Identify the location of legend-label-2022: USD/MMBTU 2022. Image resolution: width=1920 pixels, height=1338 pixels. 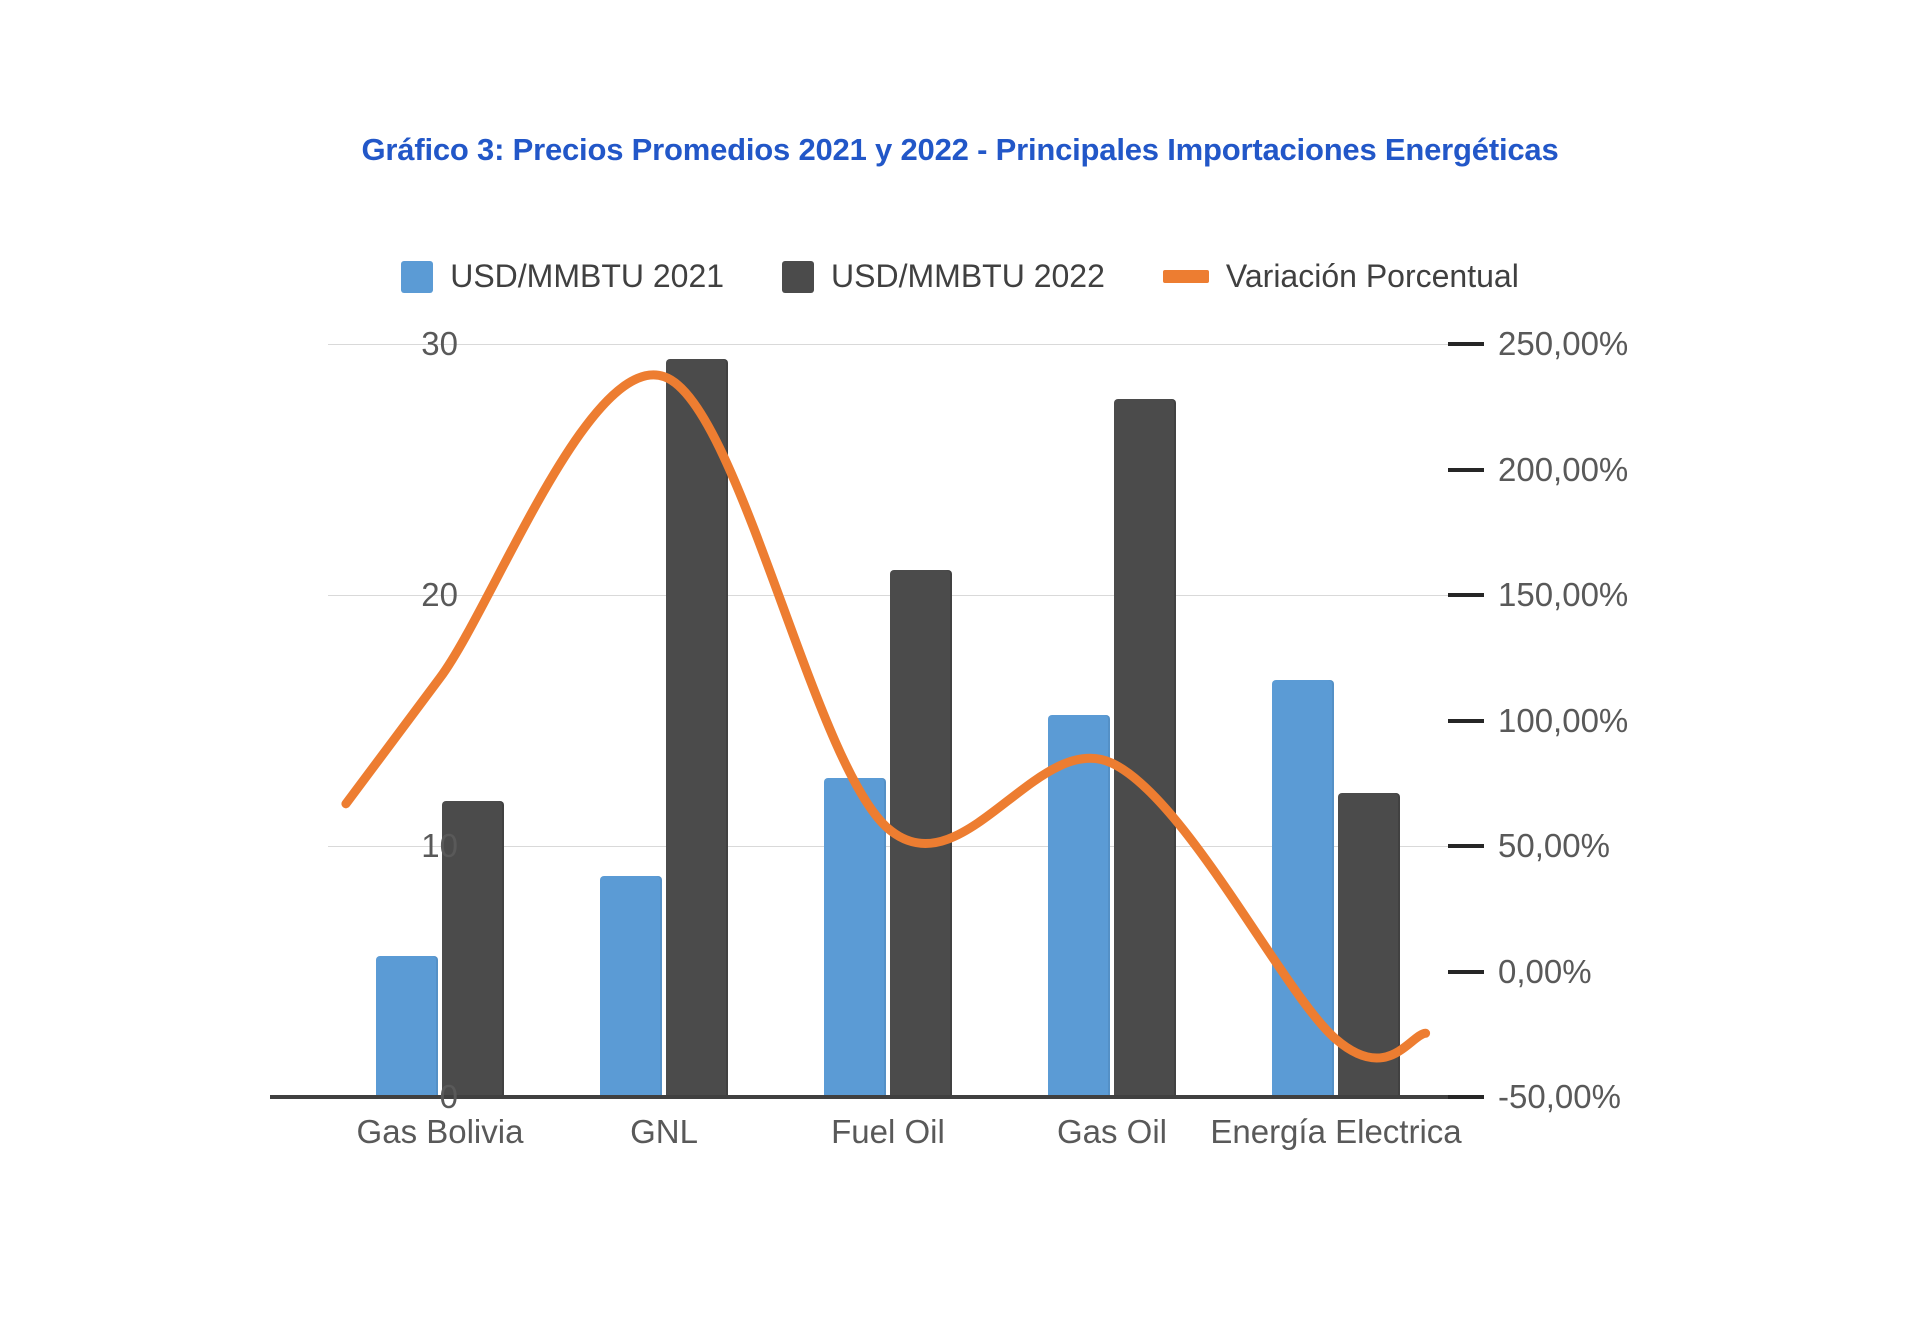
(968, 276).